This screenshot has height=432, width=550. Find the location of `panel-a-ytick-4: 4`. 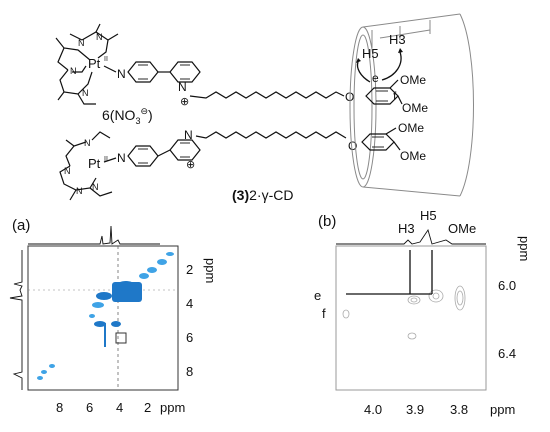

panel-a-ytick-4: 4 is located at coordinates (189, 303).